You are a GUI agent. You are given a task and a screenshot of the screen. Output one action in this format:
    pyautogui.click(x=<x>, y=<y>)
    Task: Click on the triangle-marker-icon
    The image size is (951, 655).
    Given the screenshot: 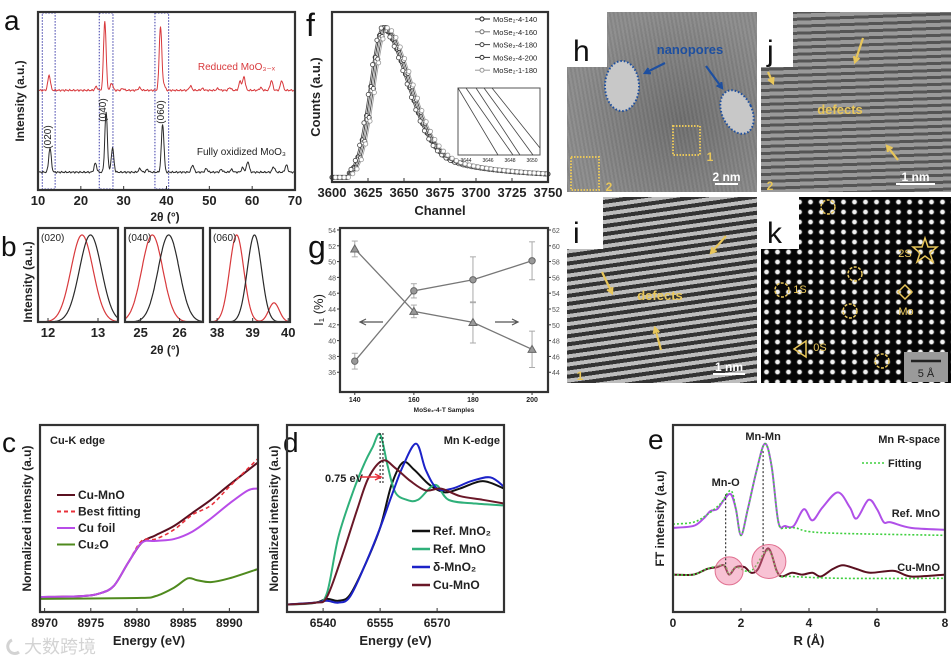 What is the action you would take?
    pyautogui.click(x=799, y=349)
    